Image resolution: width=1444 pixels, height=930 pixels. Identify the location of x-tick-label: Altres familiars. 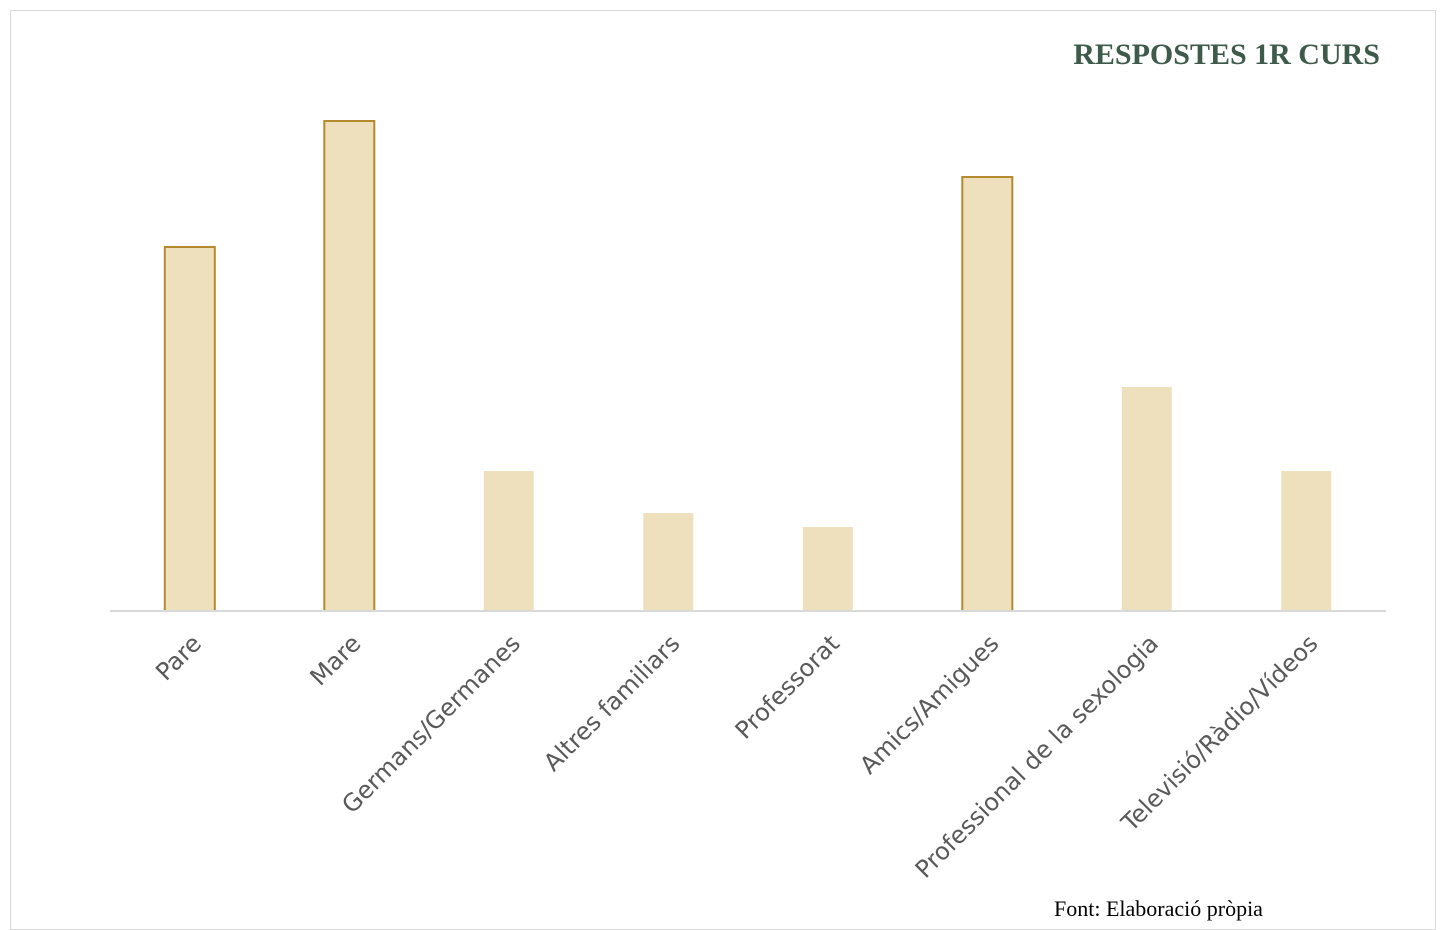
(611, 702).